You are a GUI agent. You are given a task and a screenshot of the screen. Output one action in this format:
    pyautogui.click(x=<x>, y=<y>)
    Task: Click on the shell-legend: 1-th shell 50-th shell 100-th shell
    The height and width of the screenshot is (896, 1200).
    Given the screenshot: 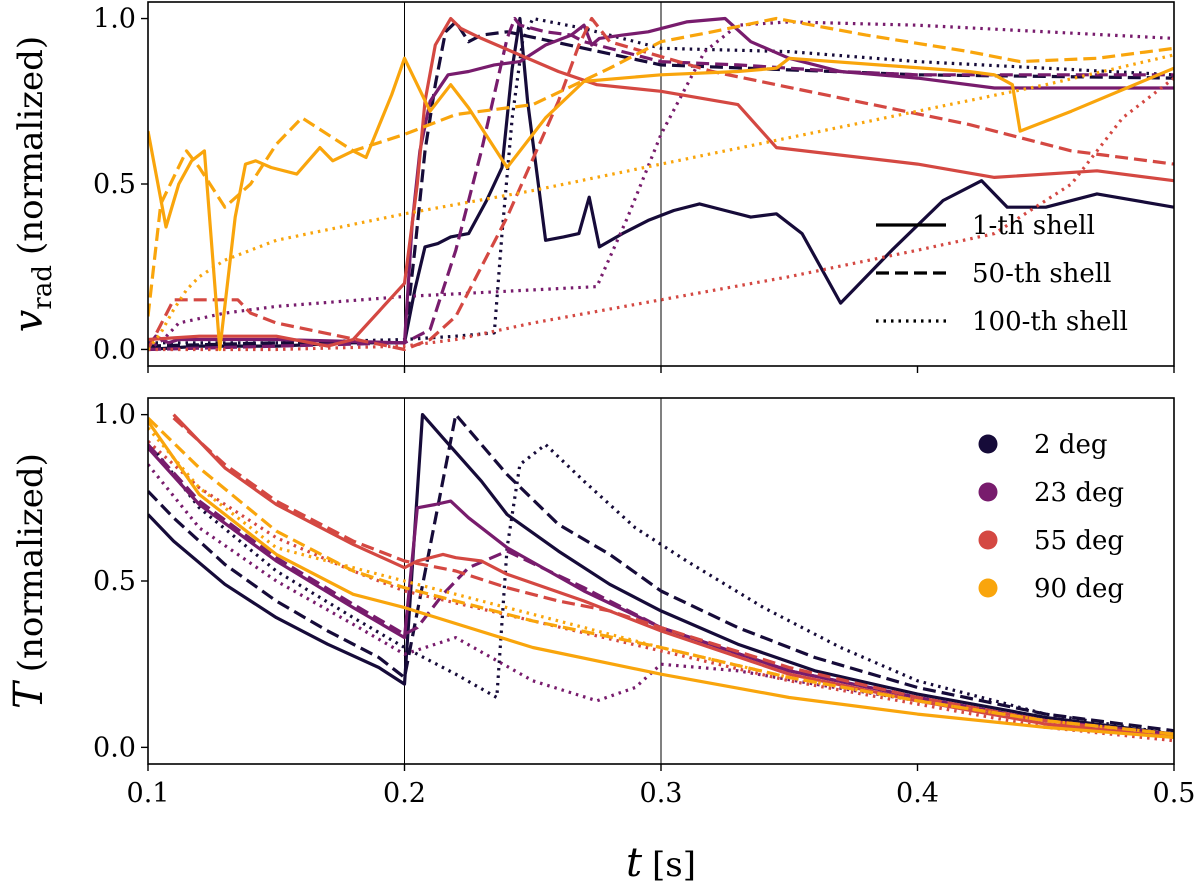 What is the action you would take?
    pyautogui.click(x=1002, y=274)
    